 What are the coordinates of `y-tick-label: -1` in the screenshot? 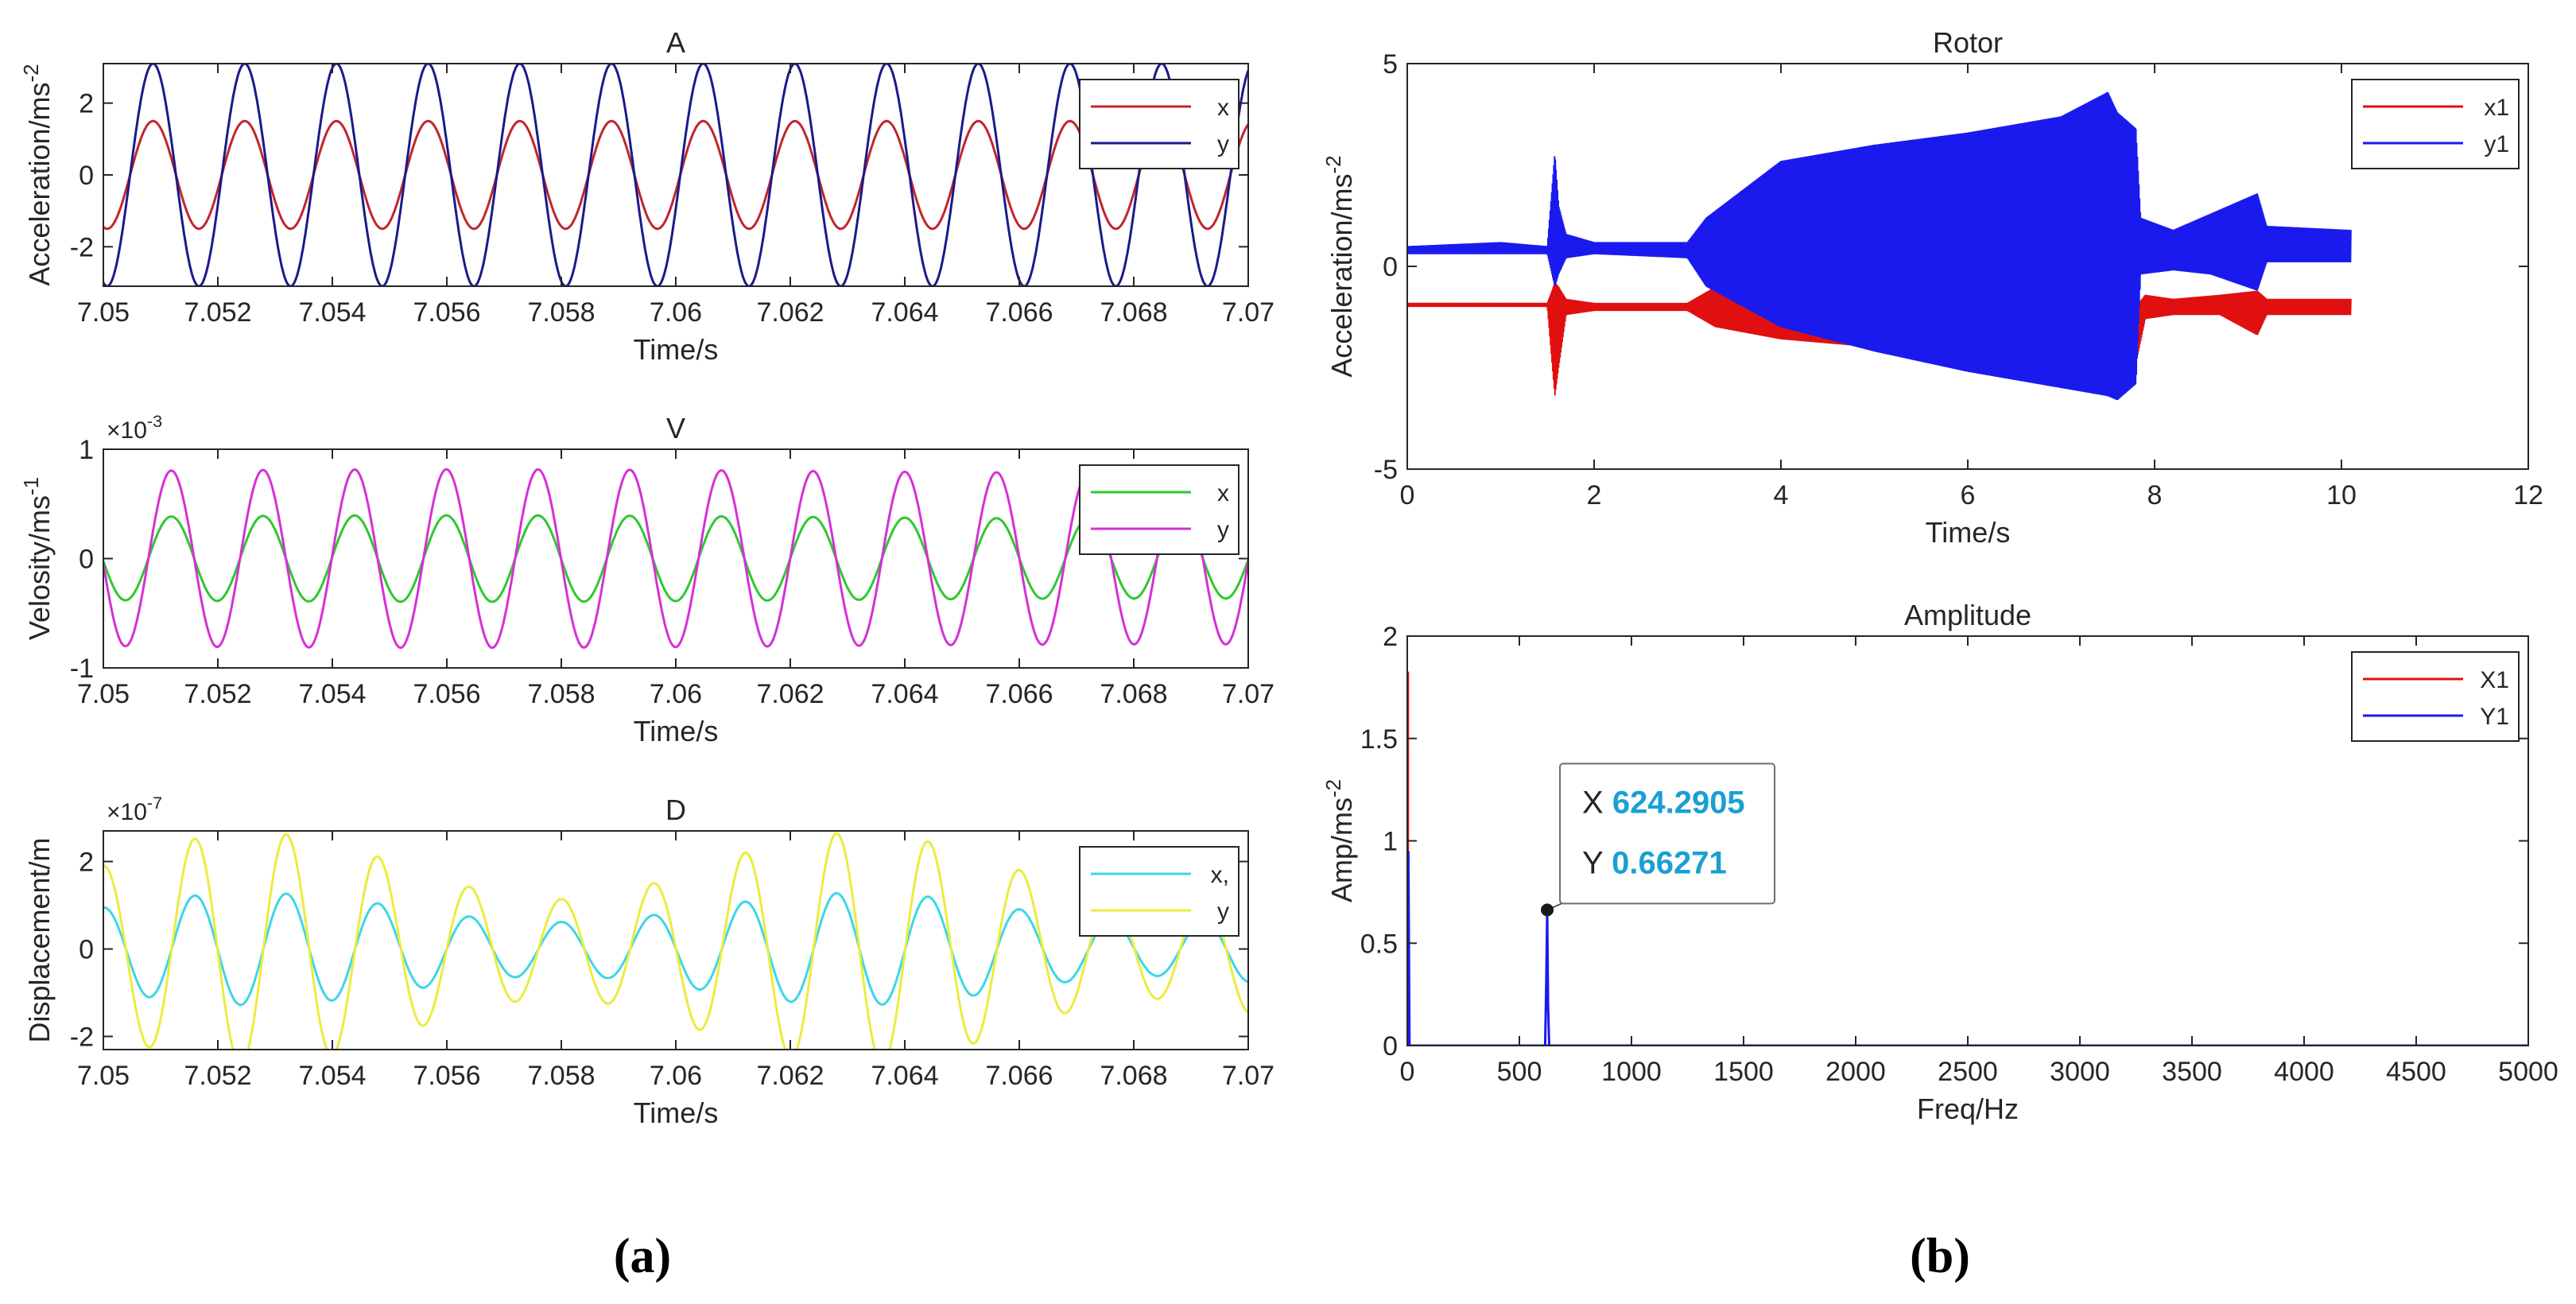 It's located at (82, 669).